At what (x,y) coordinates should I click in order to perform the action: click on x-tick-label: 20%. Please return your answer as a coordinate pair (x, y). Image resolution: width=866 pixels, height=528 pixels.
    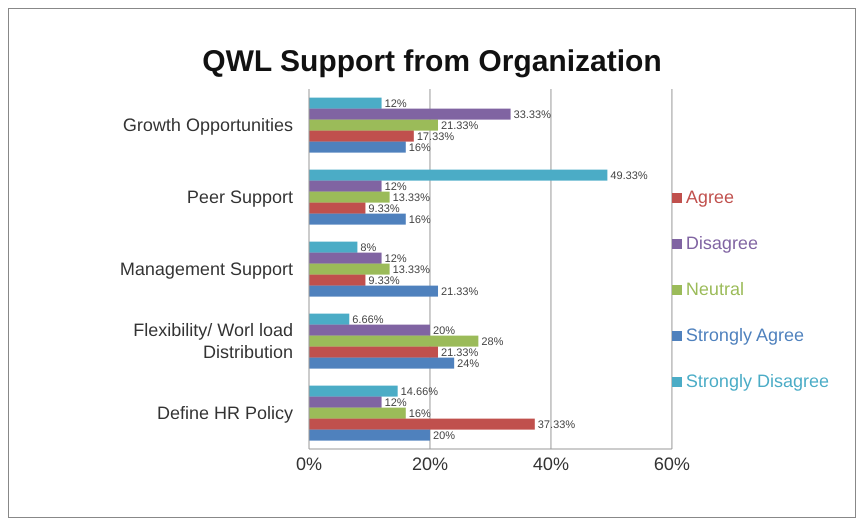
    Looking at the image, I should click on (430, 464).